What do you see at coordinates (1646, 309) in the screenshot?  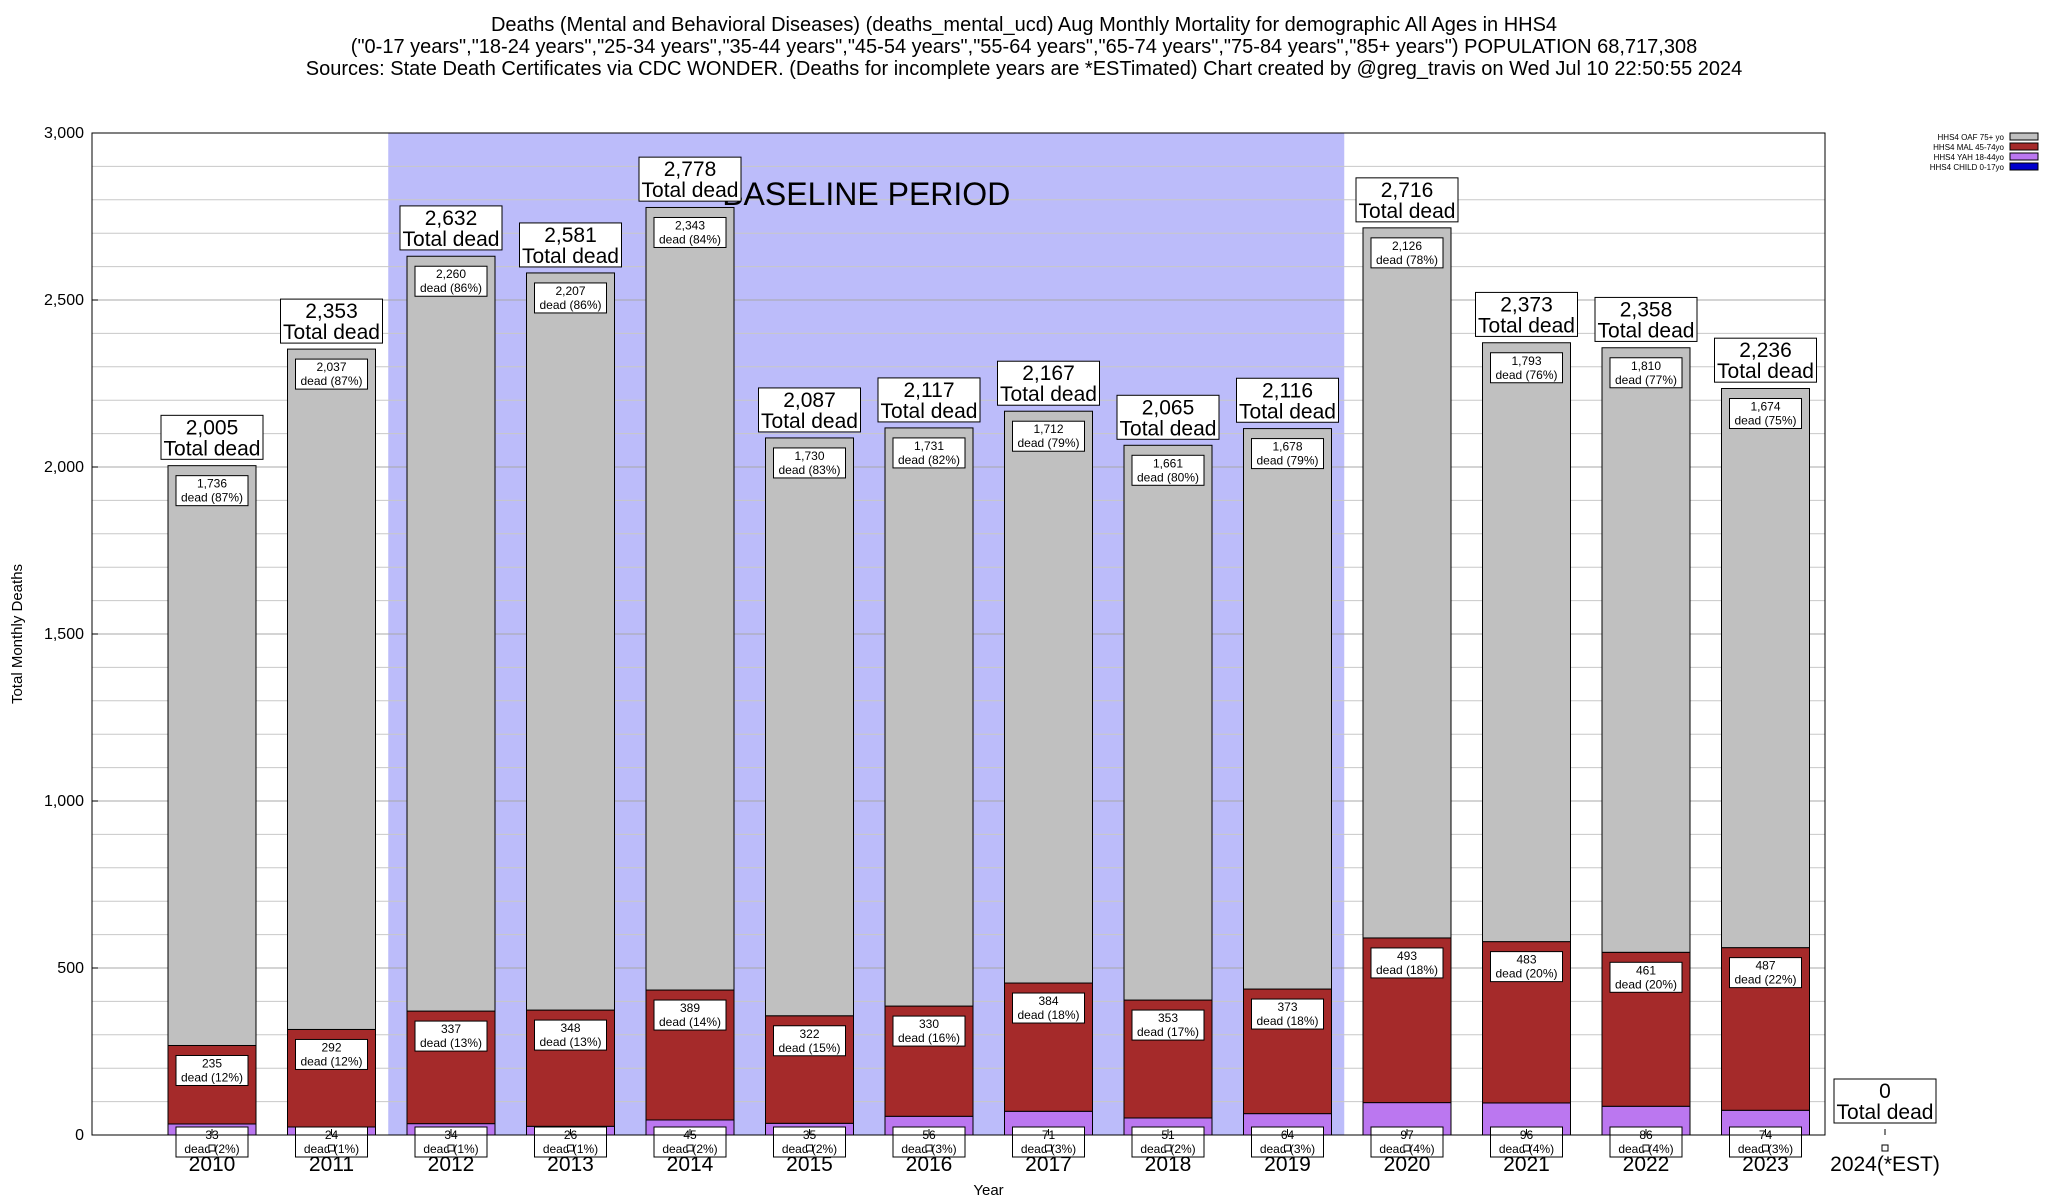 I see `total-label-value: 2,358` at bounding box center [1646, 309].